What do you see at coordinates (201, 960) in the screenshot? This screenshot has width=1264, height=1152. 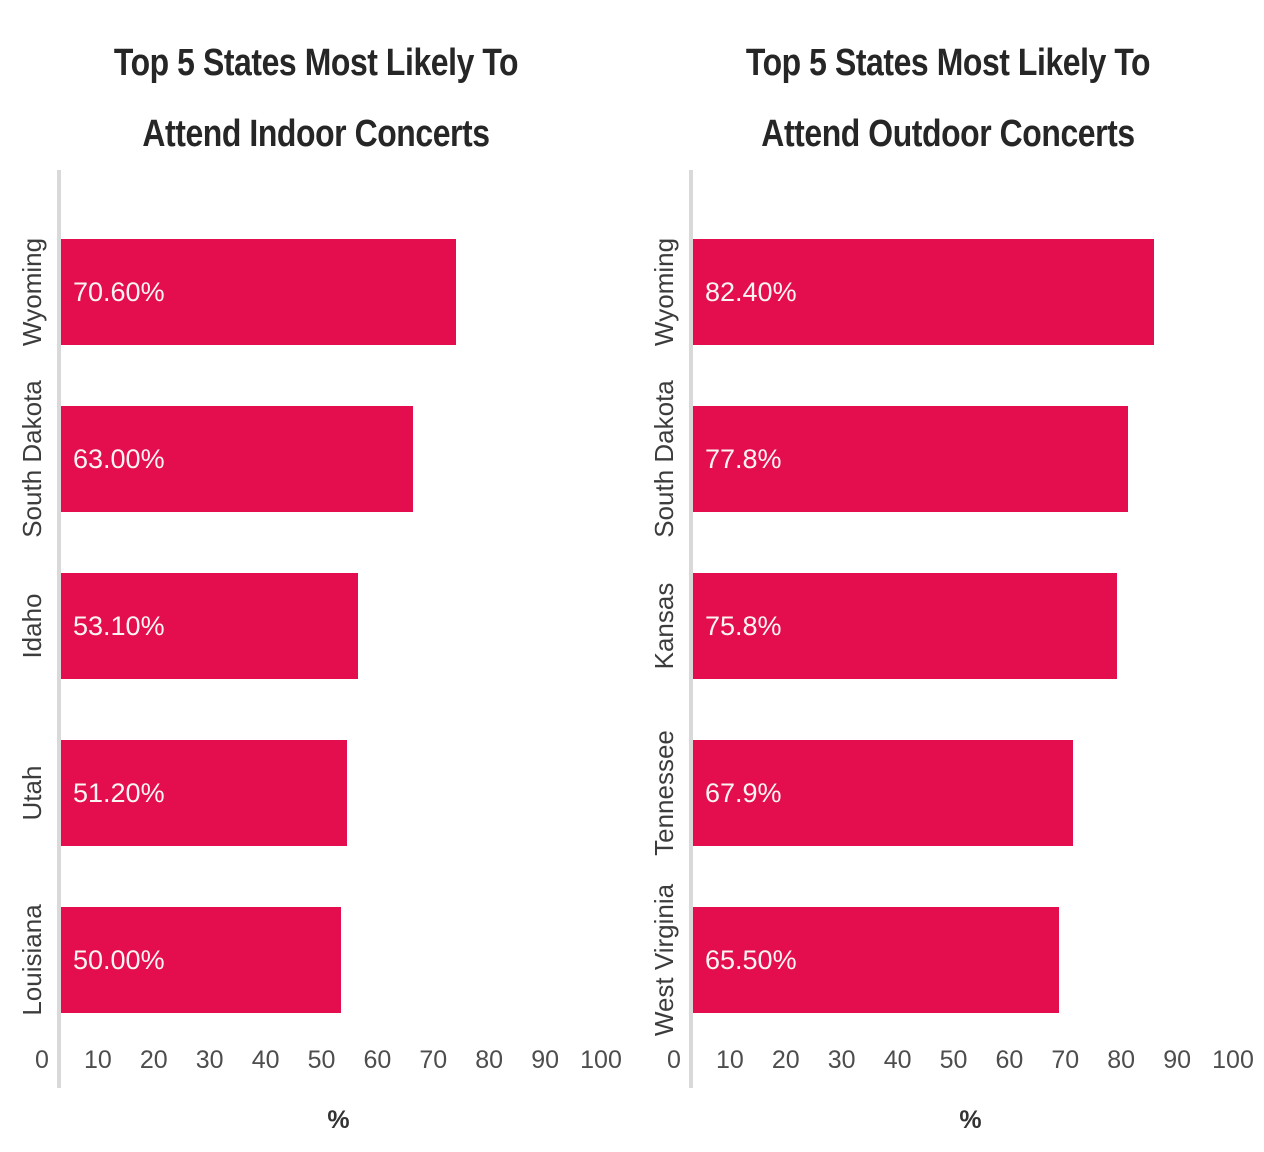 I see `bar: 50.00%` at bounding box center [201, 960].